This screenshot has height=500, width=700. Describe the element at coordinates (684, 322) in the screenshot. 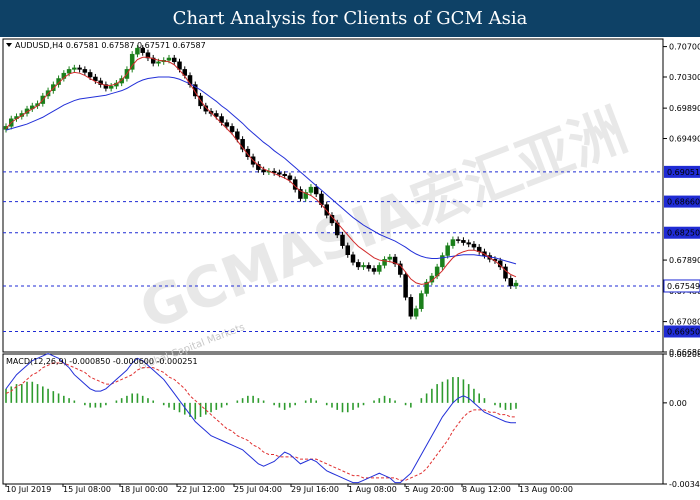

I see `price-tick-label: 0.67080` at that location.